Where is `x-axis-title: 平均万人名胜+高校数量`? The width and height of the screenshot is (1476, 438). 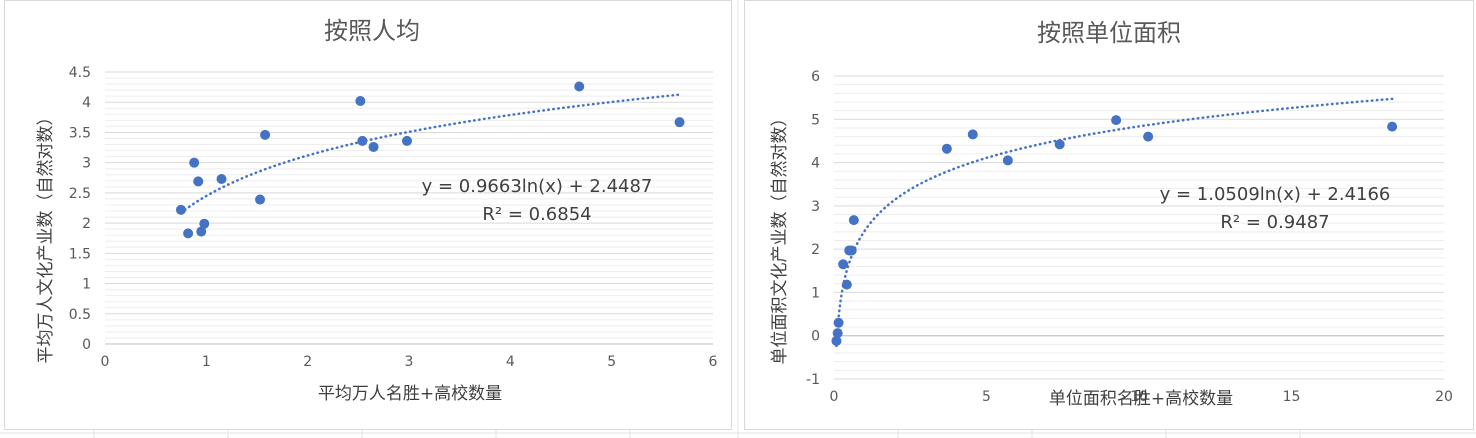 x-axis-title: 平均万人名胜+高校数量 is located at coordinates (410, 394).